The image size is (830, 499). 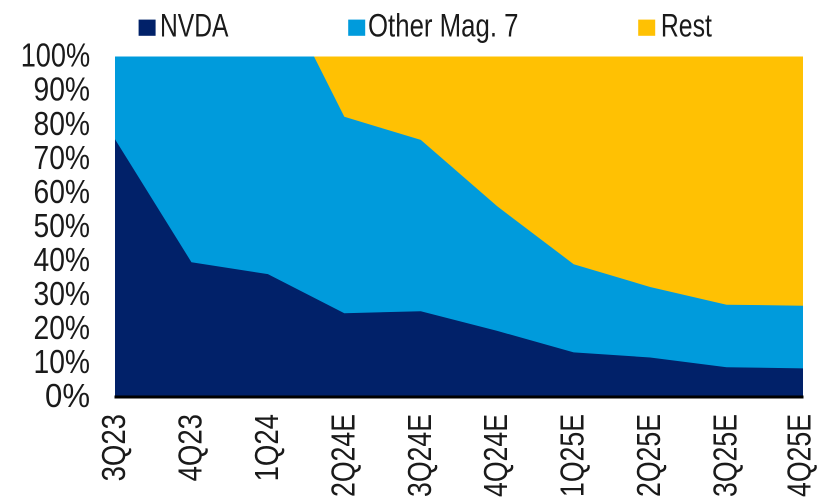 What do you see at coordinates (62, 361) in the screenshot?
I see `svg-text: 10%` at bounding box center [62, 361].